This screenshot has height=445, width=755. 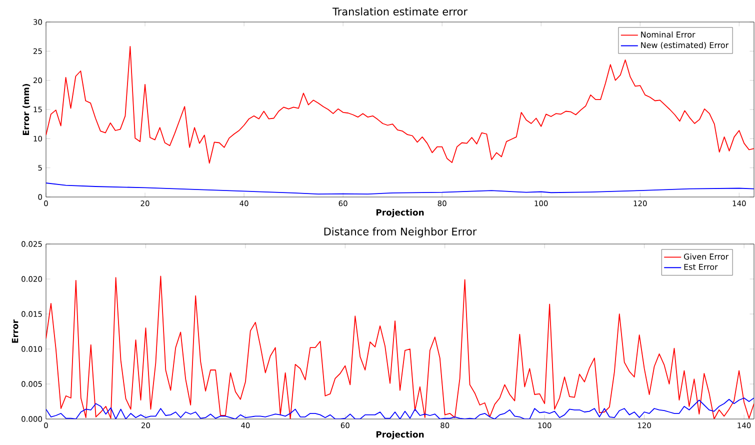 What do you see at coordinates (400, 232) in the screenshot?
I see `chart-title: Distance from Neighbor Error` at bounding box center [400, 232].